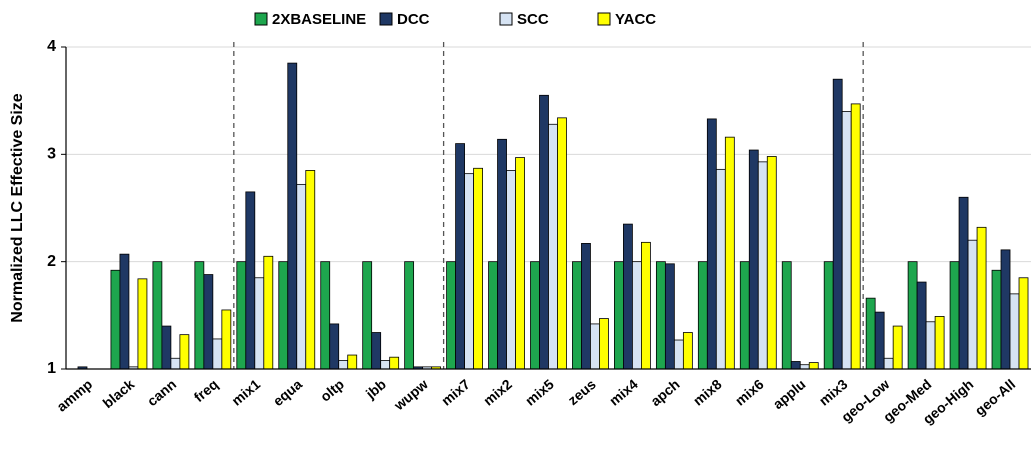 Image resolution: width=1031 pixels, height=465 pixels. What do you see at coordinates (51, 46) in the screenshot?
I see `y-tick-label: 4` at bounding box center [51, 46].